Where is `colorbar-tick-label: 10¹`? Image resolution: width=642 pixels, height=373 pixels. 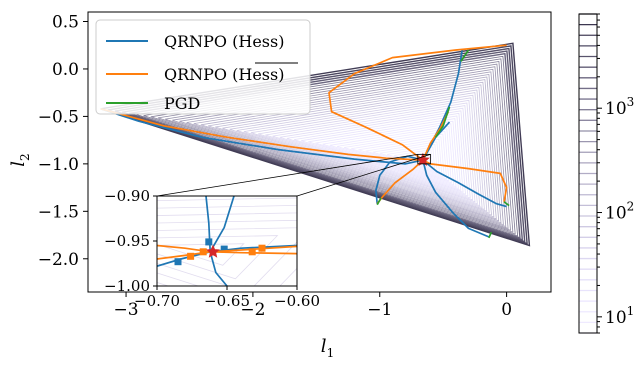
colorbar-tick-label: 10¹ is located at coordinates (619, 316).